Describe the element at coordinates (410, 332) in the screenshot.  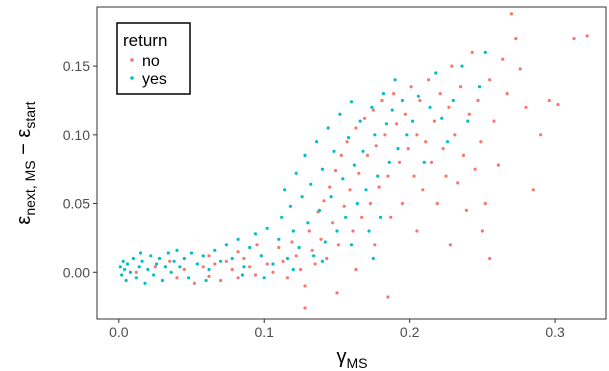
I see `x-tick-label-2: 0.2` at that location.